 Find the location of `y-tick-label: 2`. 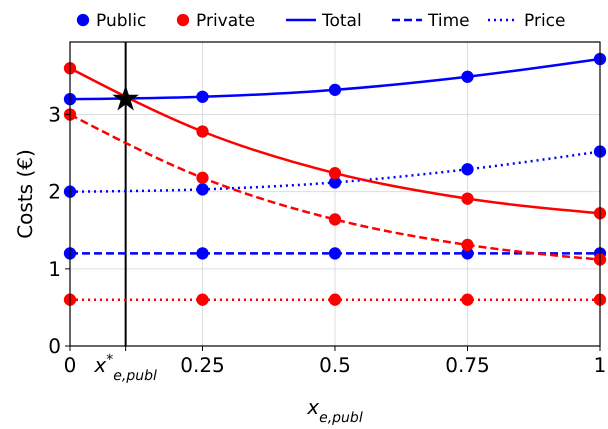

y-tick-label: 2 is located at coordinates (54, 192).